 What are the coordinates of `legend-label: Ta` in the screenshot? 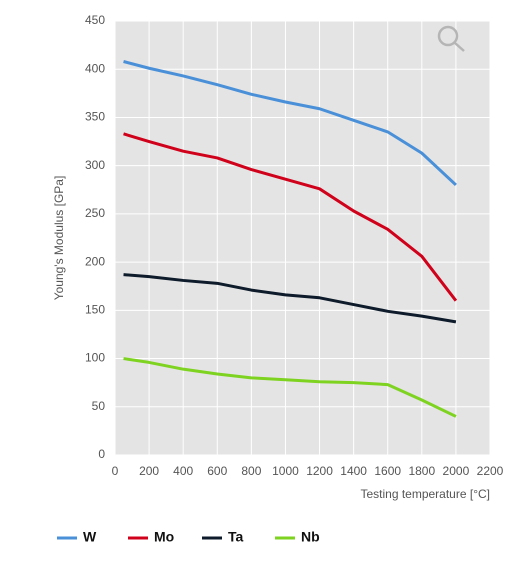 It's located at (236, 537).